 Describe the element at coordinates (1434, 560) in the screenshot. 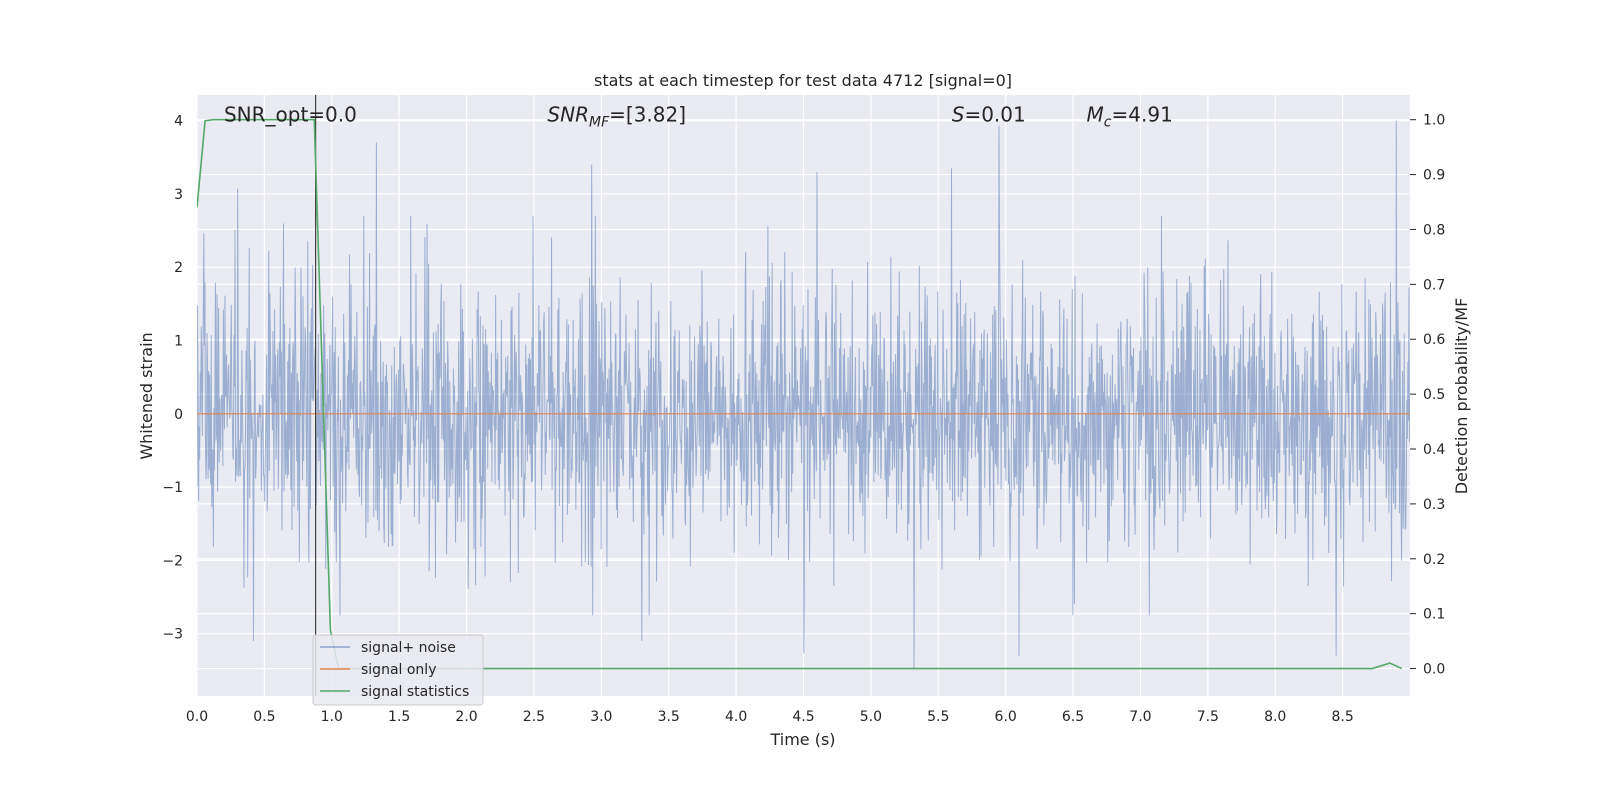

I see `y-right-tick-label: 0.2` at that location.